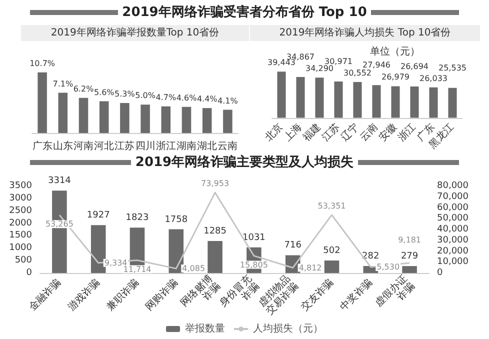 The width and height of the screenshot is (489, 339). What do you see at coordinates (20, 186) in the screenshot?
I see `y-tick-label: 3500` at bounding box center [20, 186].